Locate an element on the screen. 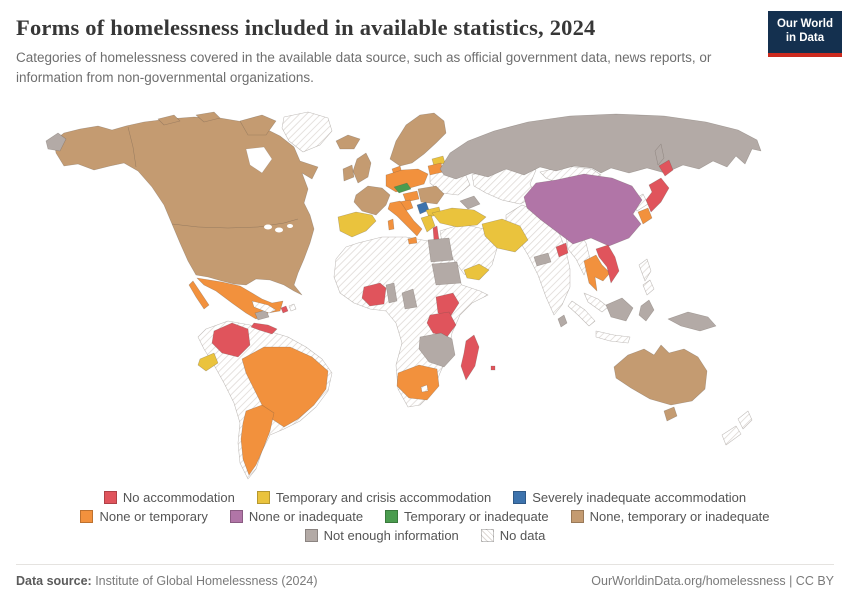 The width and height of the screenshot is (850, 600). legend-label-none_or_temporary: None or temporary is located at coordinates (153, 516).